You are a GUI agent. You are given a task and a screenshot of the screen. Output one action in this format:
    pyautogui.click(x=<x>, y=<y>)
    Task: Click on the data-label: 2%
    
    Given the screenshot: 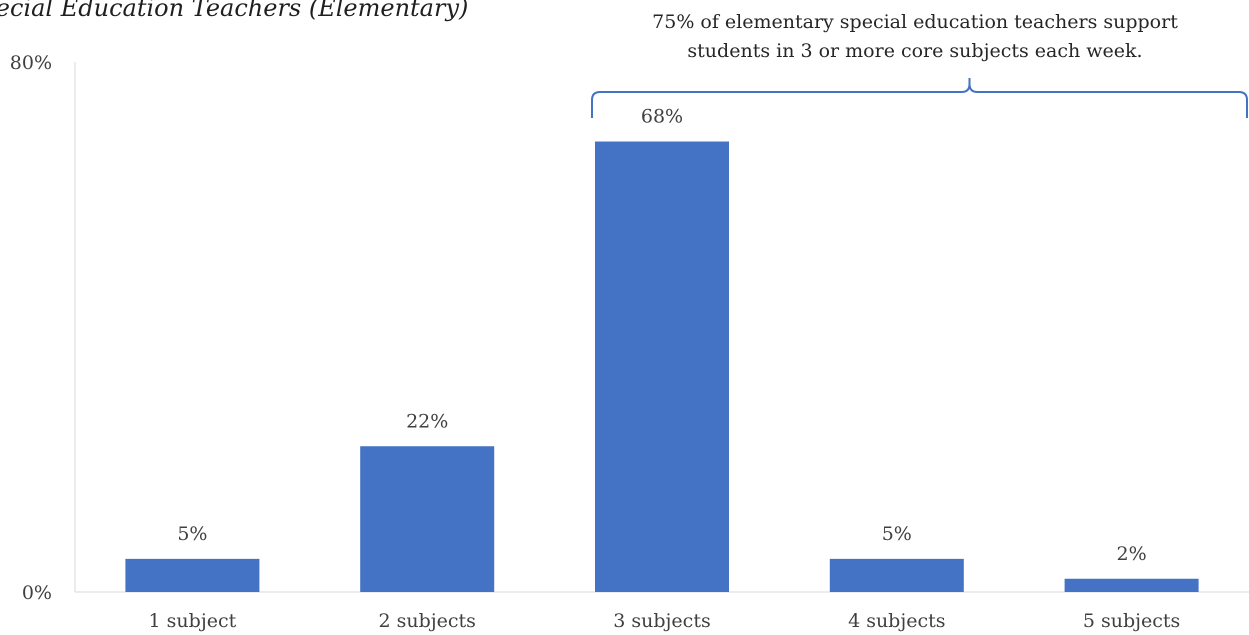 What is the action you would take?
    pyautogui.click(x=1132, y=554)
    